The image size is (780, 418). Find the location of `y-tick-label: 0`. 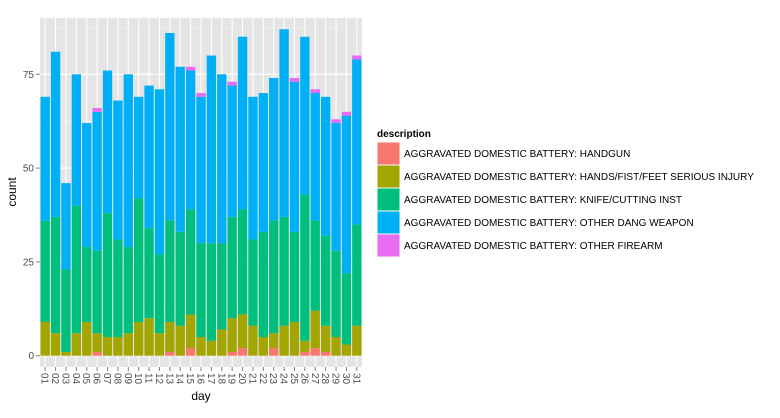

y-tick-label: 0 is located at coordinates (31, 356).